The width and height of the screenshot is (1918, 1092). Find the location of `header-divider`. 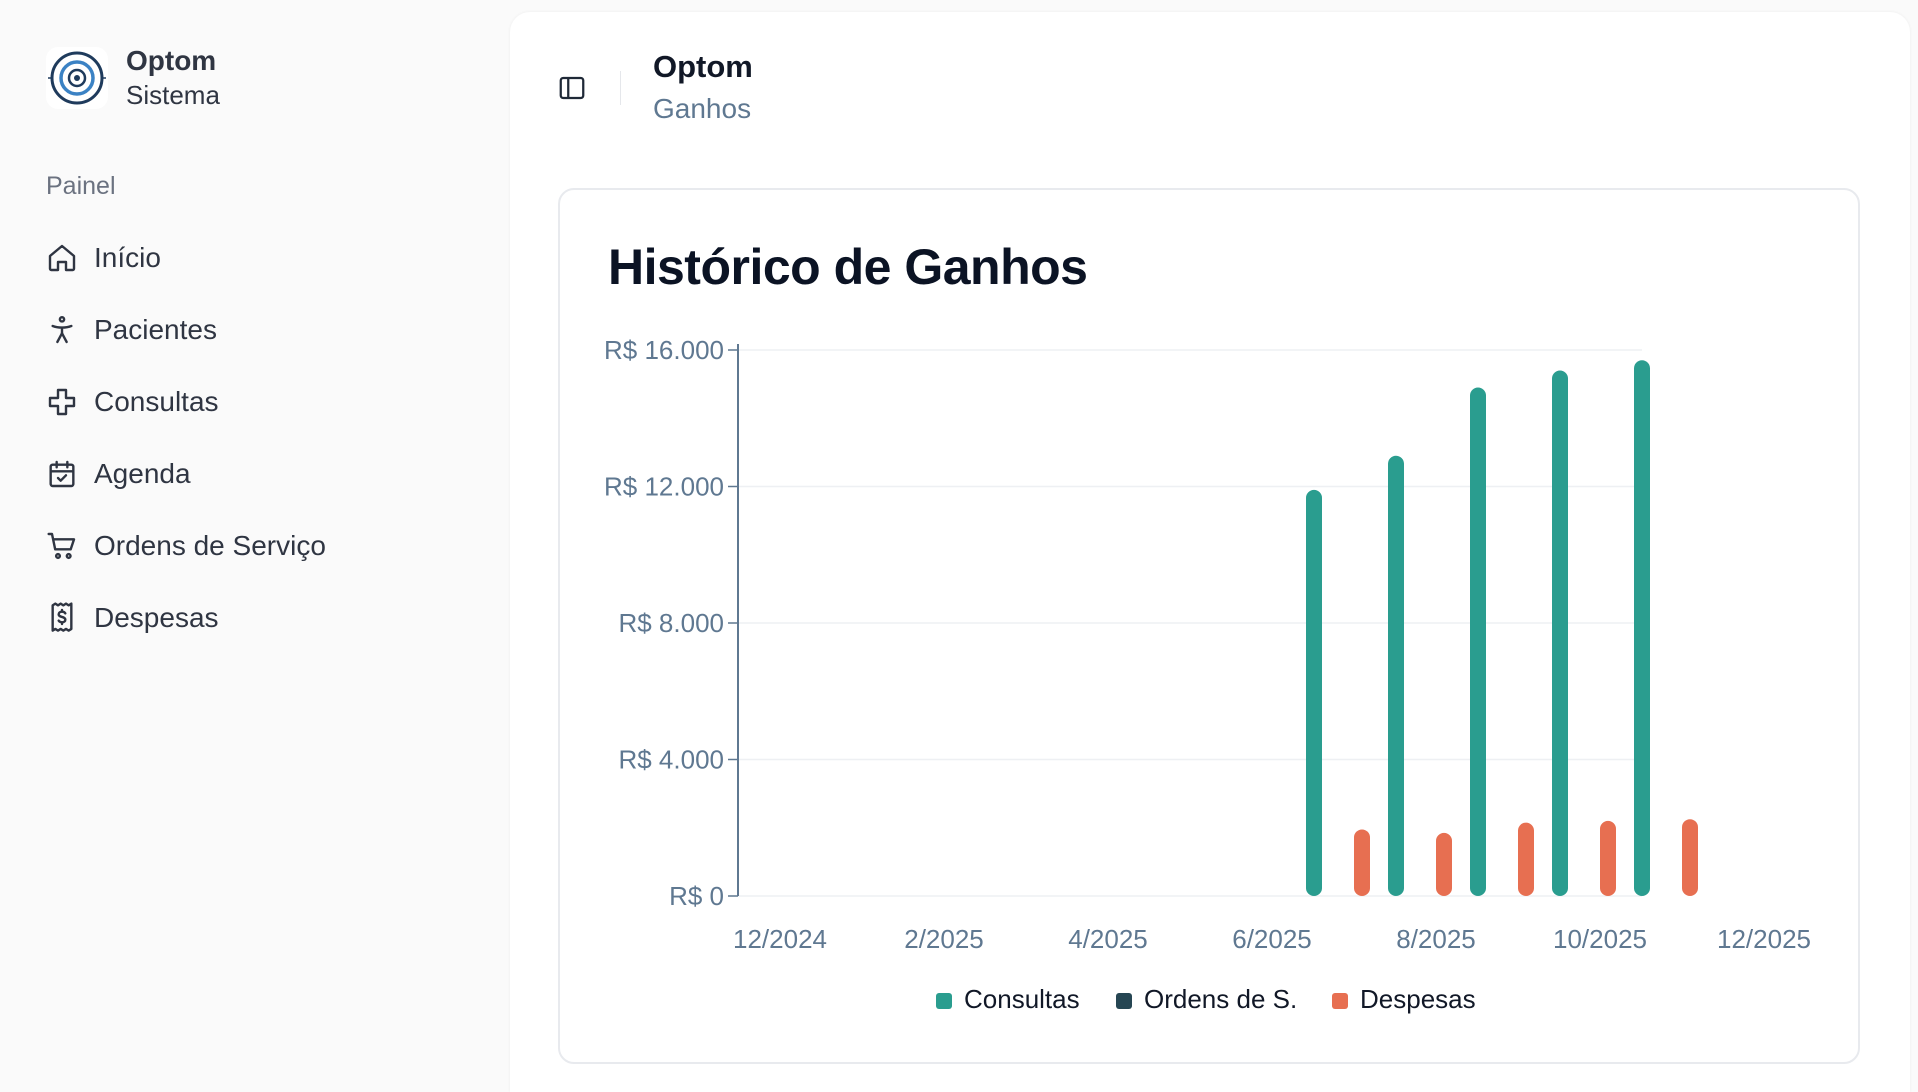

header-divider is located at coordinates (620, 88).